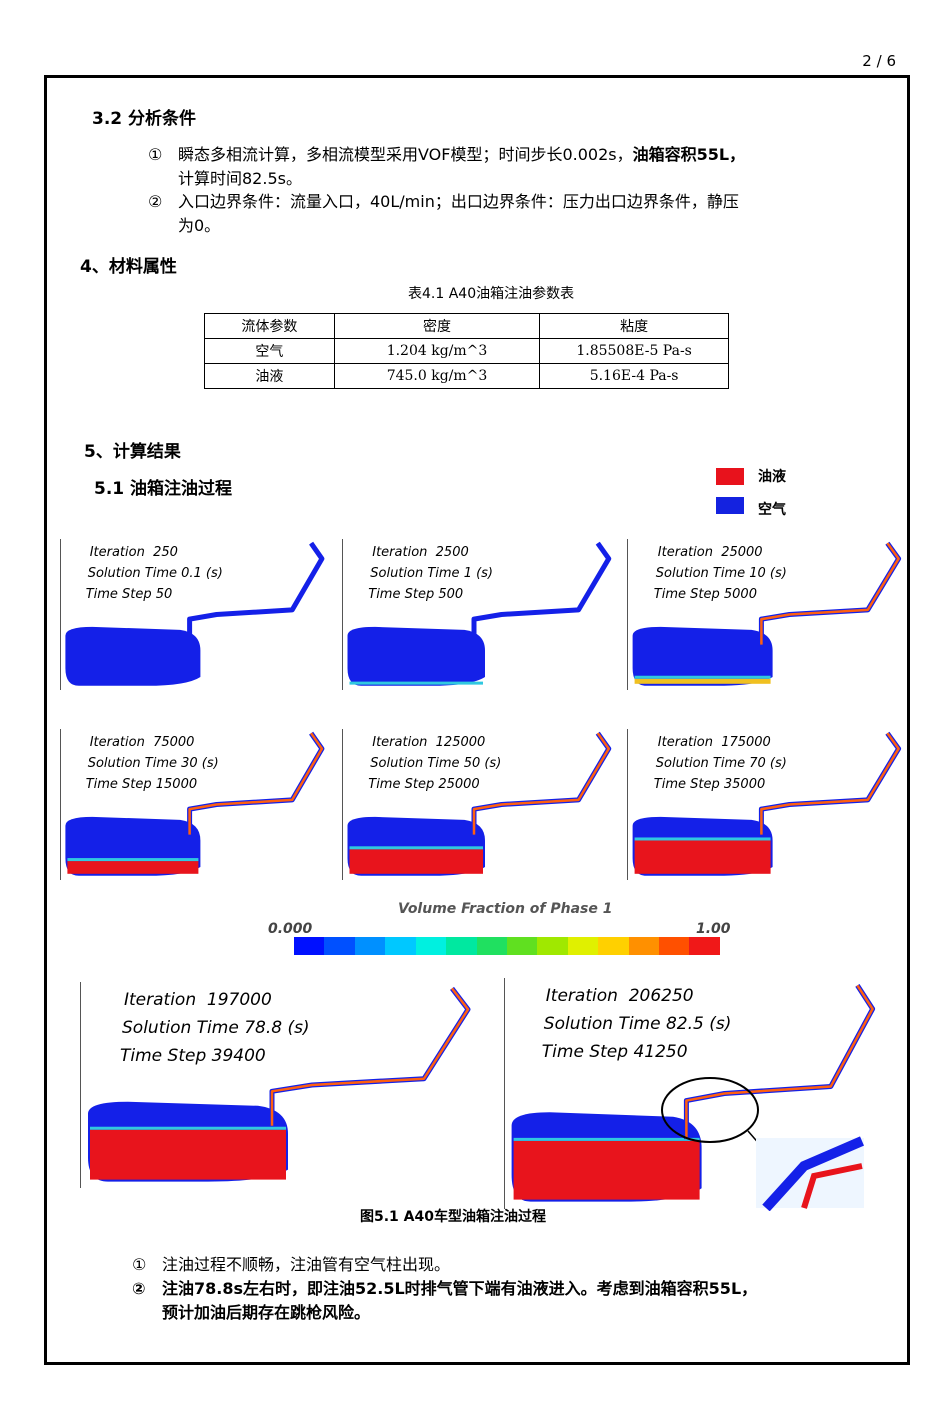 The width and height of the screenshot is (950, 1403). Describe the element at coordinates (199, 225) in the screenshot. I see `item-text-line2: 为0。` at that location.